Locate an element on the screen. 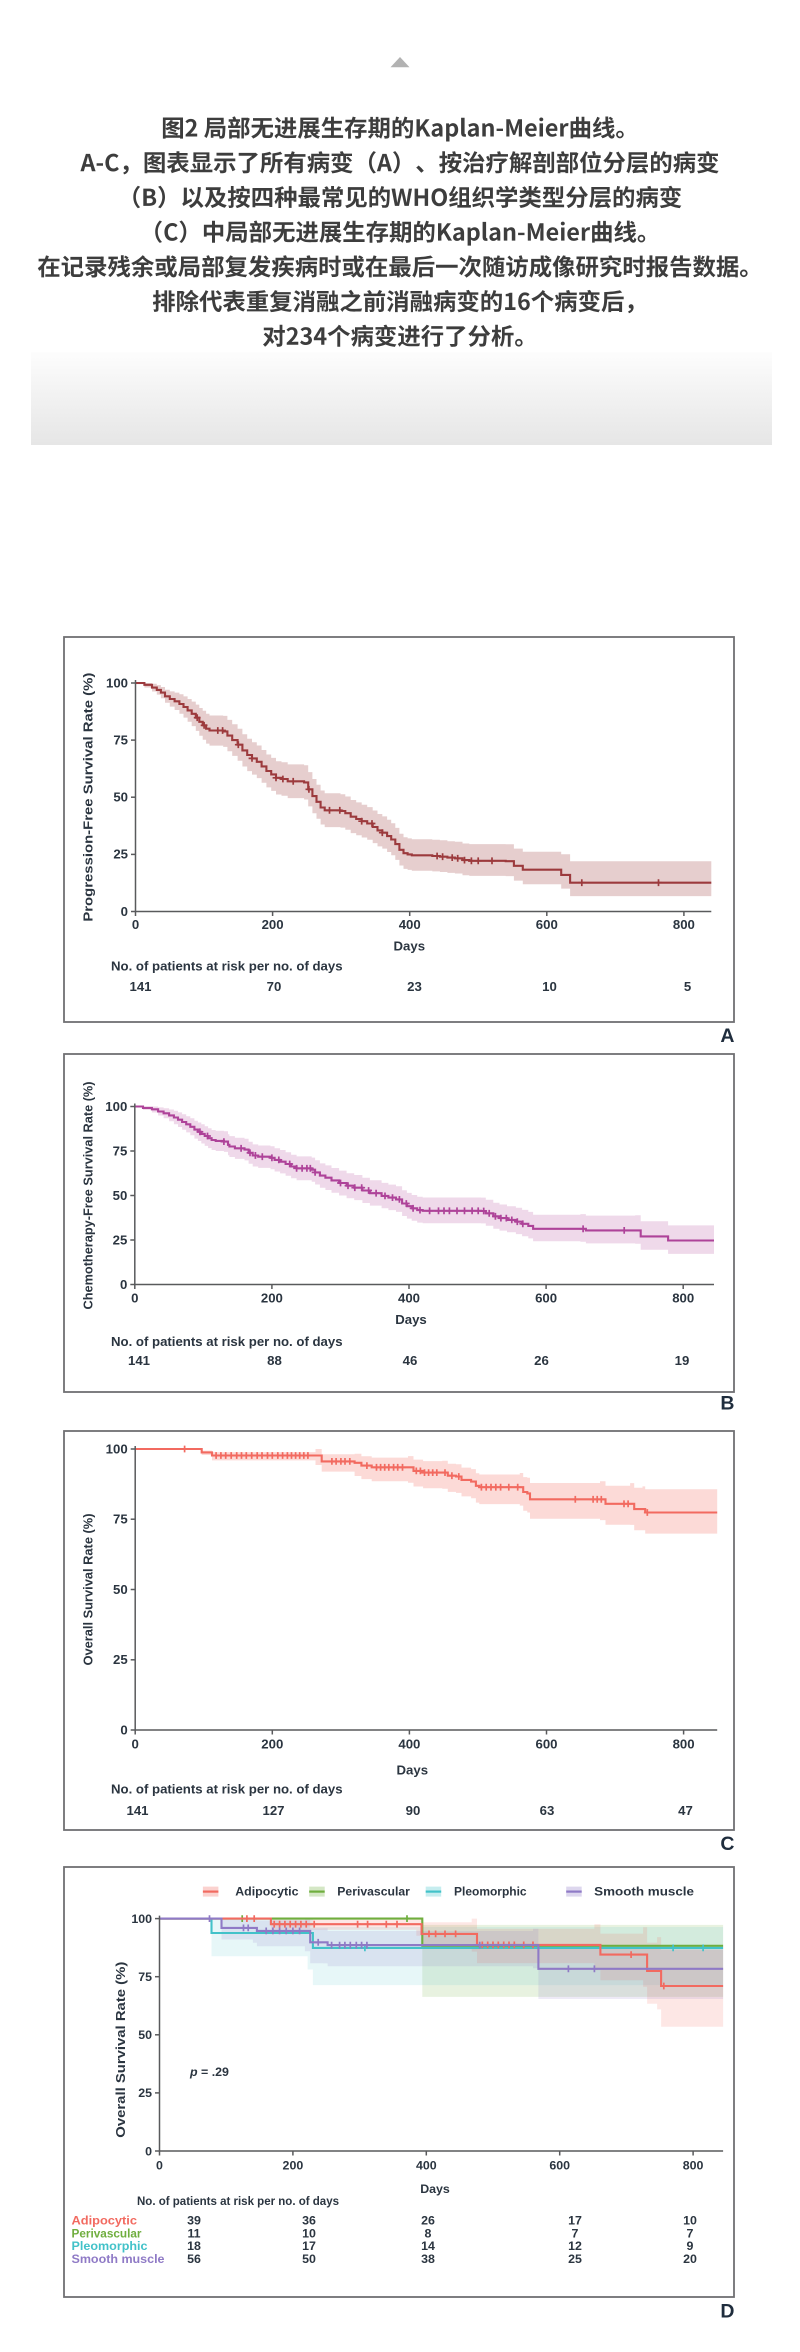  svg-text: 63 is located at coordinates (547, 1810).